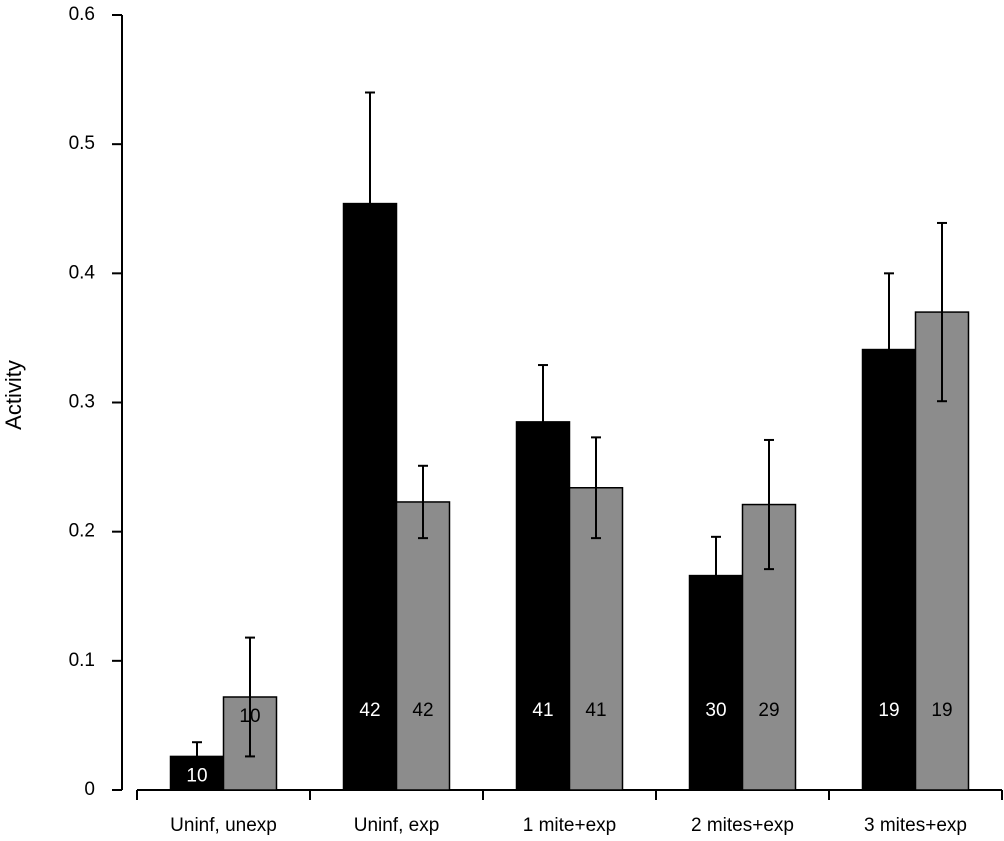 Image resolution: width=1004 pixels, height=841 pixels. Describe the element at coordinates (715, 710) in the screenshot. I see `sample-size-label: 30` at that location.